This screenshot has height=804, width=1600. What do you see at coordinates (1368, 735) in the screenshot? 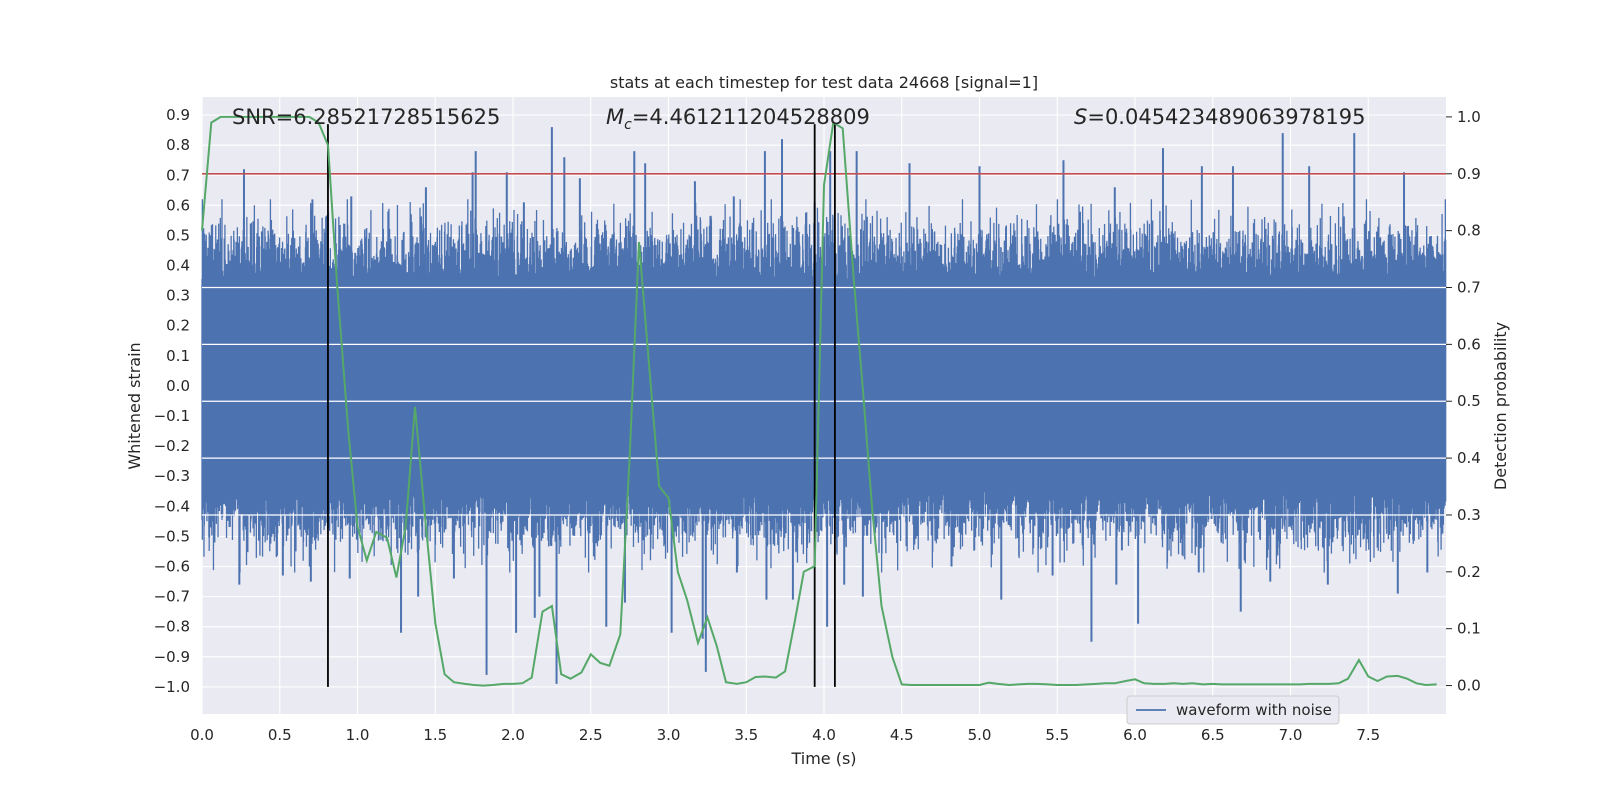
I see `x-tick-label: 7.5` at bounding box center [1368, 735].